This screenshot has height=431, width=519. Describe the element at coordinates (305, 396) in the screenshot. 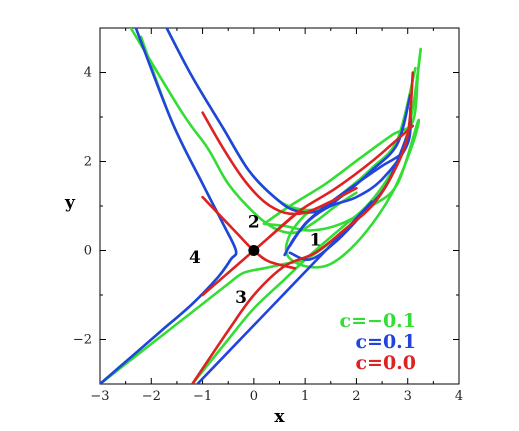

I see `x-tick-label: 1` at that location.